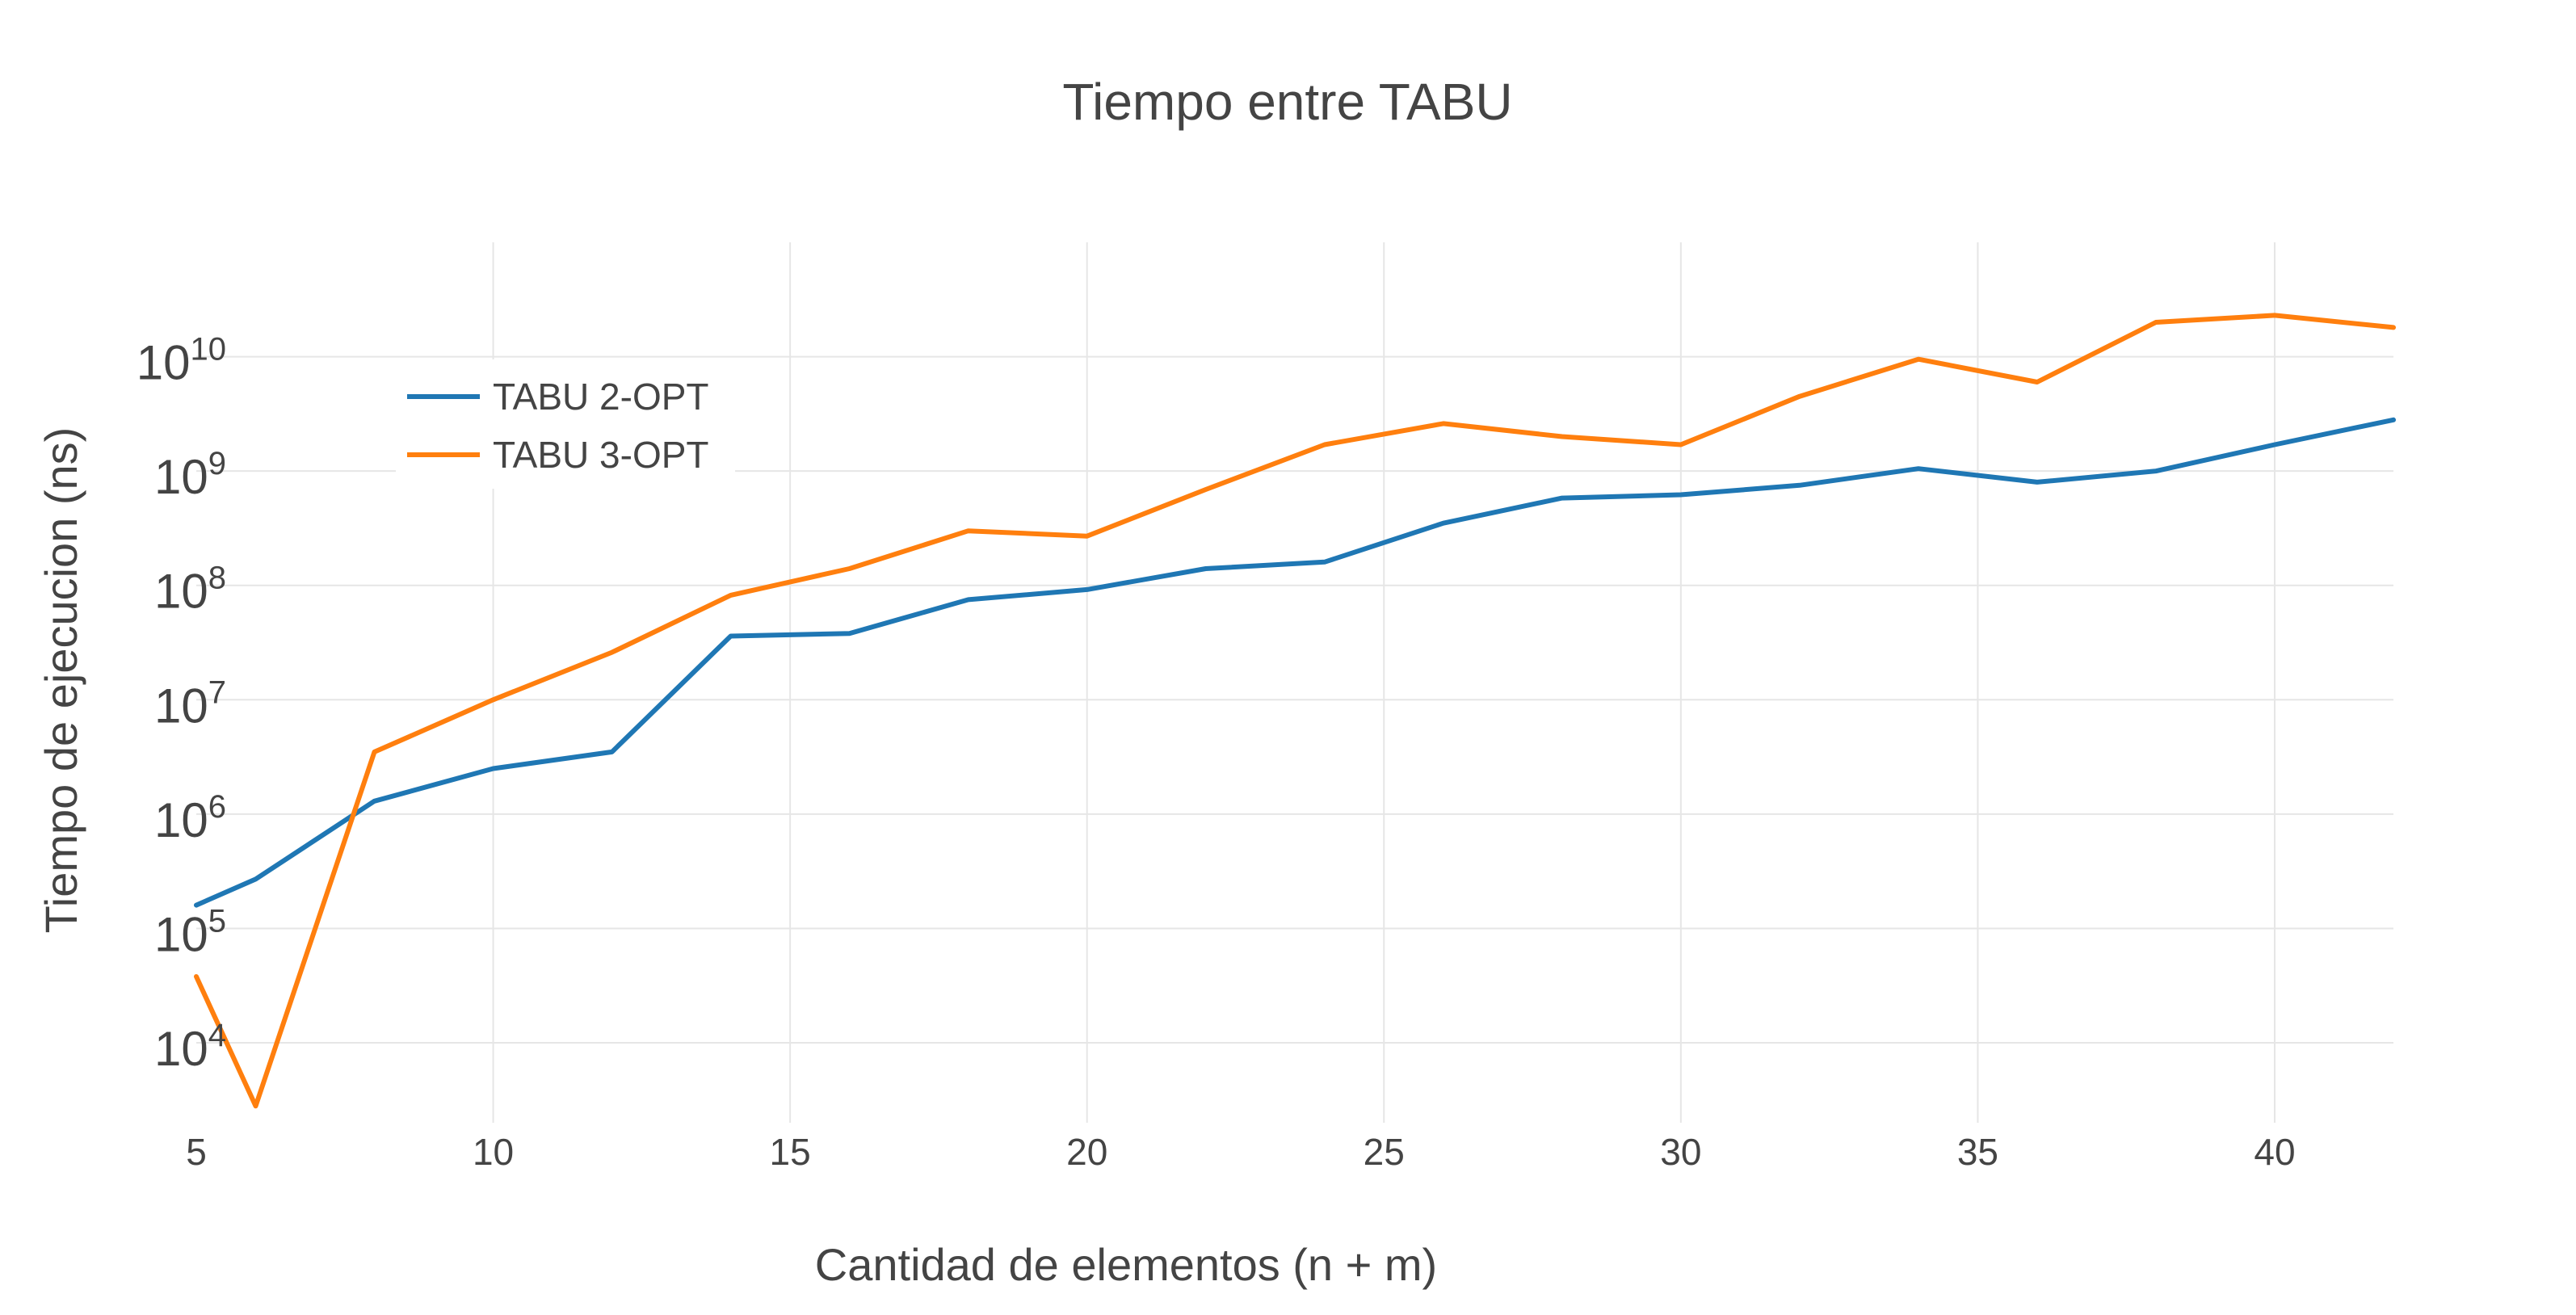 The height and width of the screenshot is (1315, 2576). I want to click on legend: TABU 2-OPT TABU 3-OPT, so click(565, 424).